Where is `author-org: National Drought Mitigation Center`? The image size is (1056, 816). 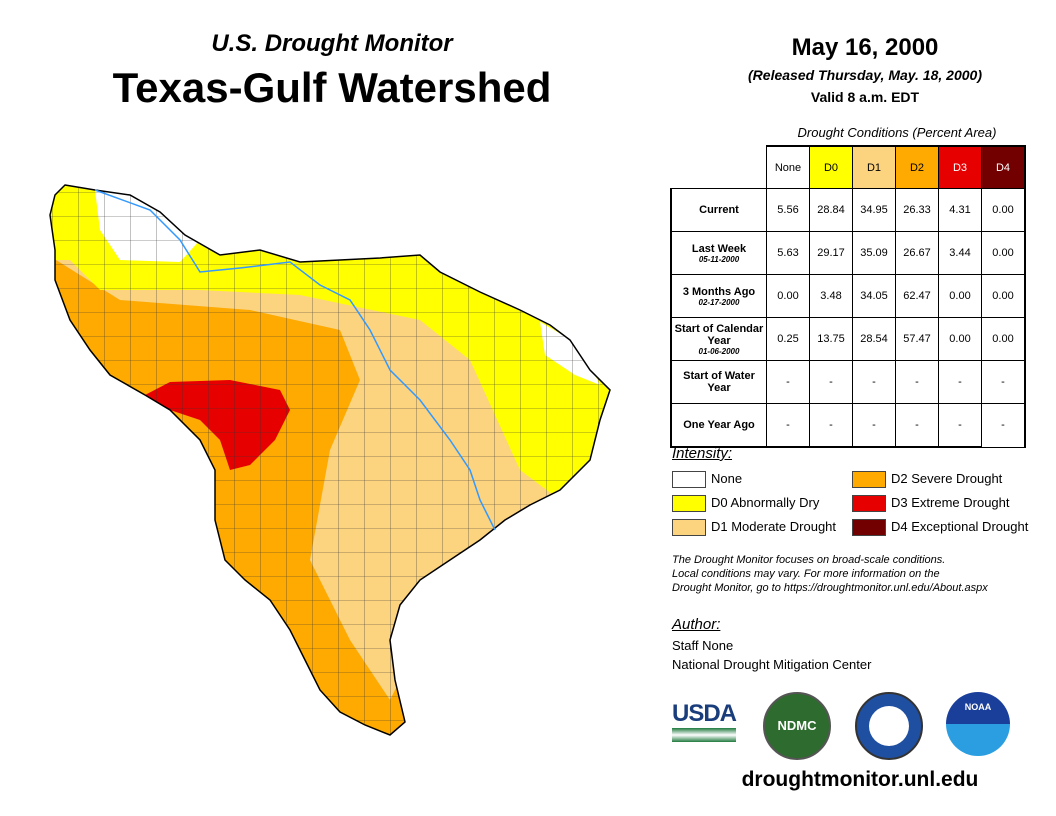
author-org: National Drought Mitigation Center is located at coordinates (772, 664).